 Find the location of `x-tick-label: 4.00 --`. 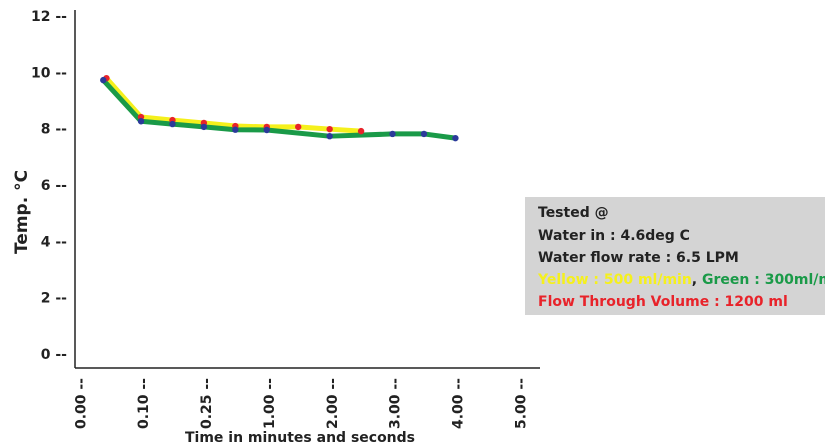

x-tick-label: 4.00 -- is located at coordinates (459, 403).